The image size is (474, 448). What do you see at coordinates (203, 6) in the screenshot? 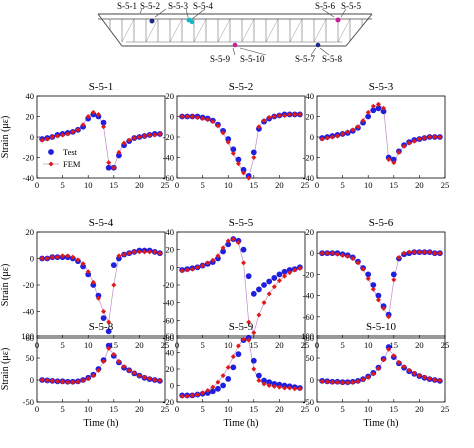
I see `diagram-label: S-5-4` at bounding box center [203, 6].